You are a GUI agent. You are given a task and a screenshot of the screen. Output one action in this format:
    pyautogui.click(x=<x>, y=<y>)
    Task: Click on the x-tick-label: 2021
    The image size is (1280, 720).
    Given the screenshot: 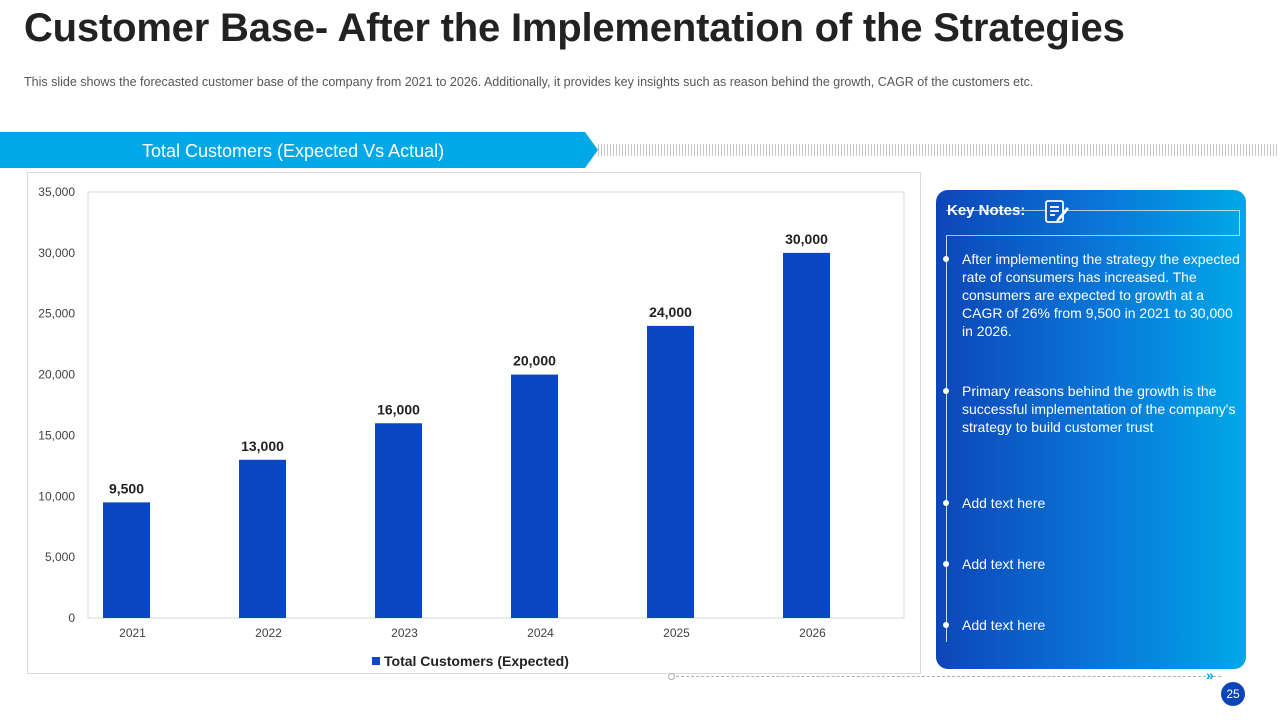 What is the action you would take?
    pyautogui.click(x=132, y=633)
    